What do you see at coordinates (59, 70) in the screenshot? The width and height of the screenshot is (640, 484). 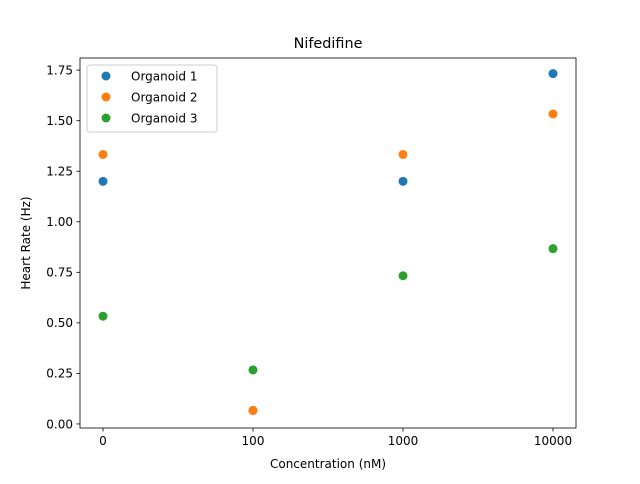 I see `y-tick-label: 1.75` at bounding box center [59, 70].